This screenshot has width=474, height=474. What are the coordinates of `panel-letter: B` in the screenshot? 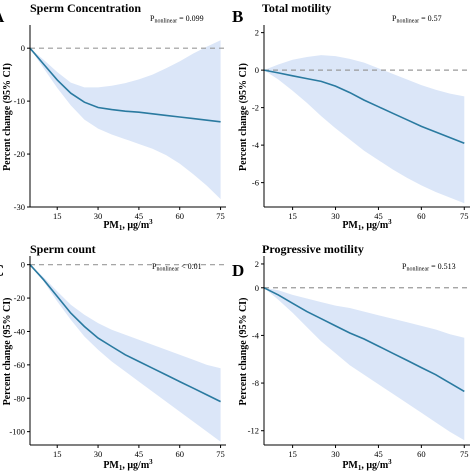 It's located at (237, 16).